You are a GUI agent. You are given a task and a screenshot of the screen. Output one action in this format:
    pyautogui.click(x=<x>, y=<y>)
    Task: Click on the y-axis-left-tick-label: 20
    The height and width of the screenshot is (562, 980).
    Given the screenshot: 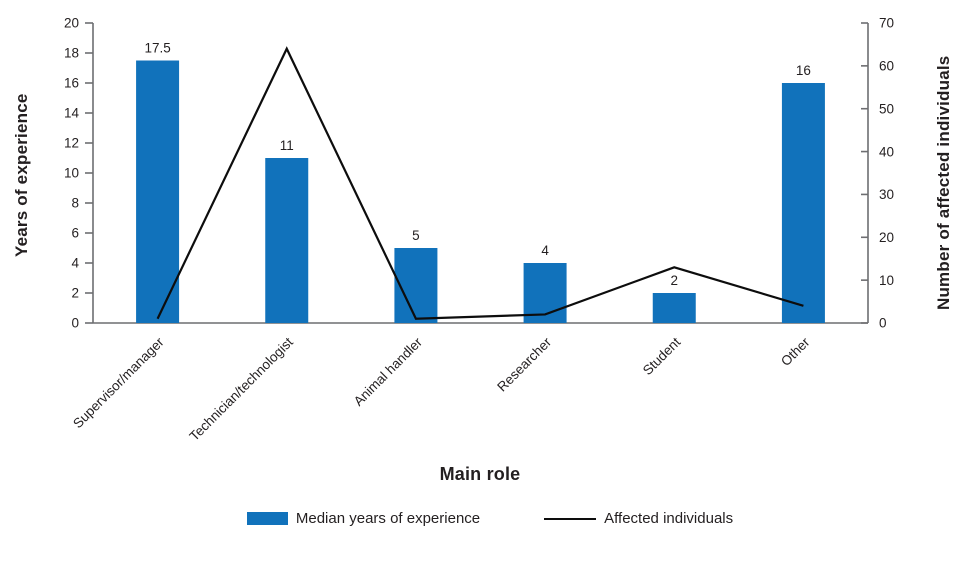 What is the action you would take?
    pyautogui.click(x=71, y=23)
    